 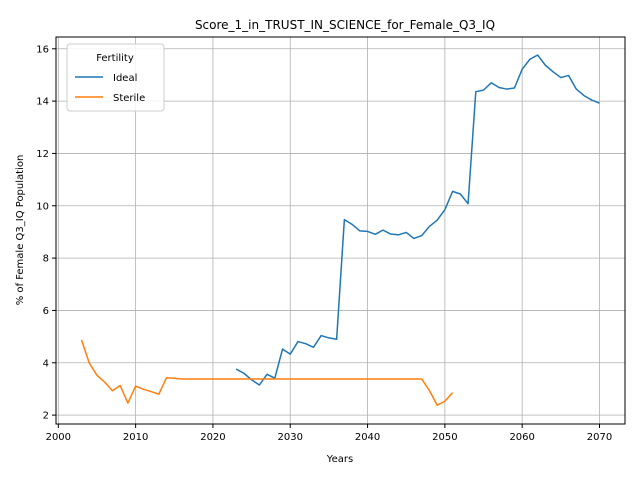 What do you see at coordinates (42, 206) in the screenshot?
I see `y-tick-label: 10` at bounding box center [42, 206].